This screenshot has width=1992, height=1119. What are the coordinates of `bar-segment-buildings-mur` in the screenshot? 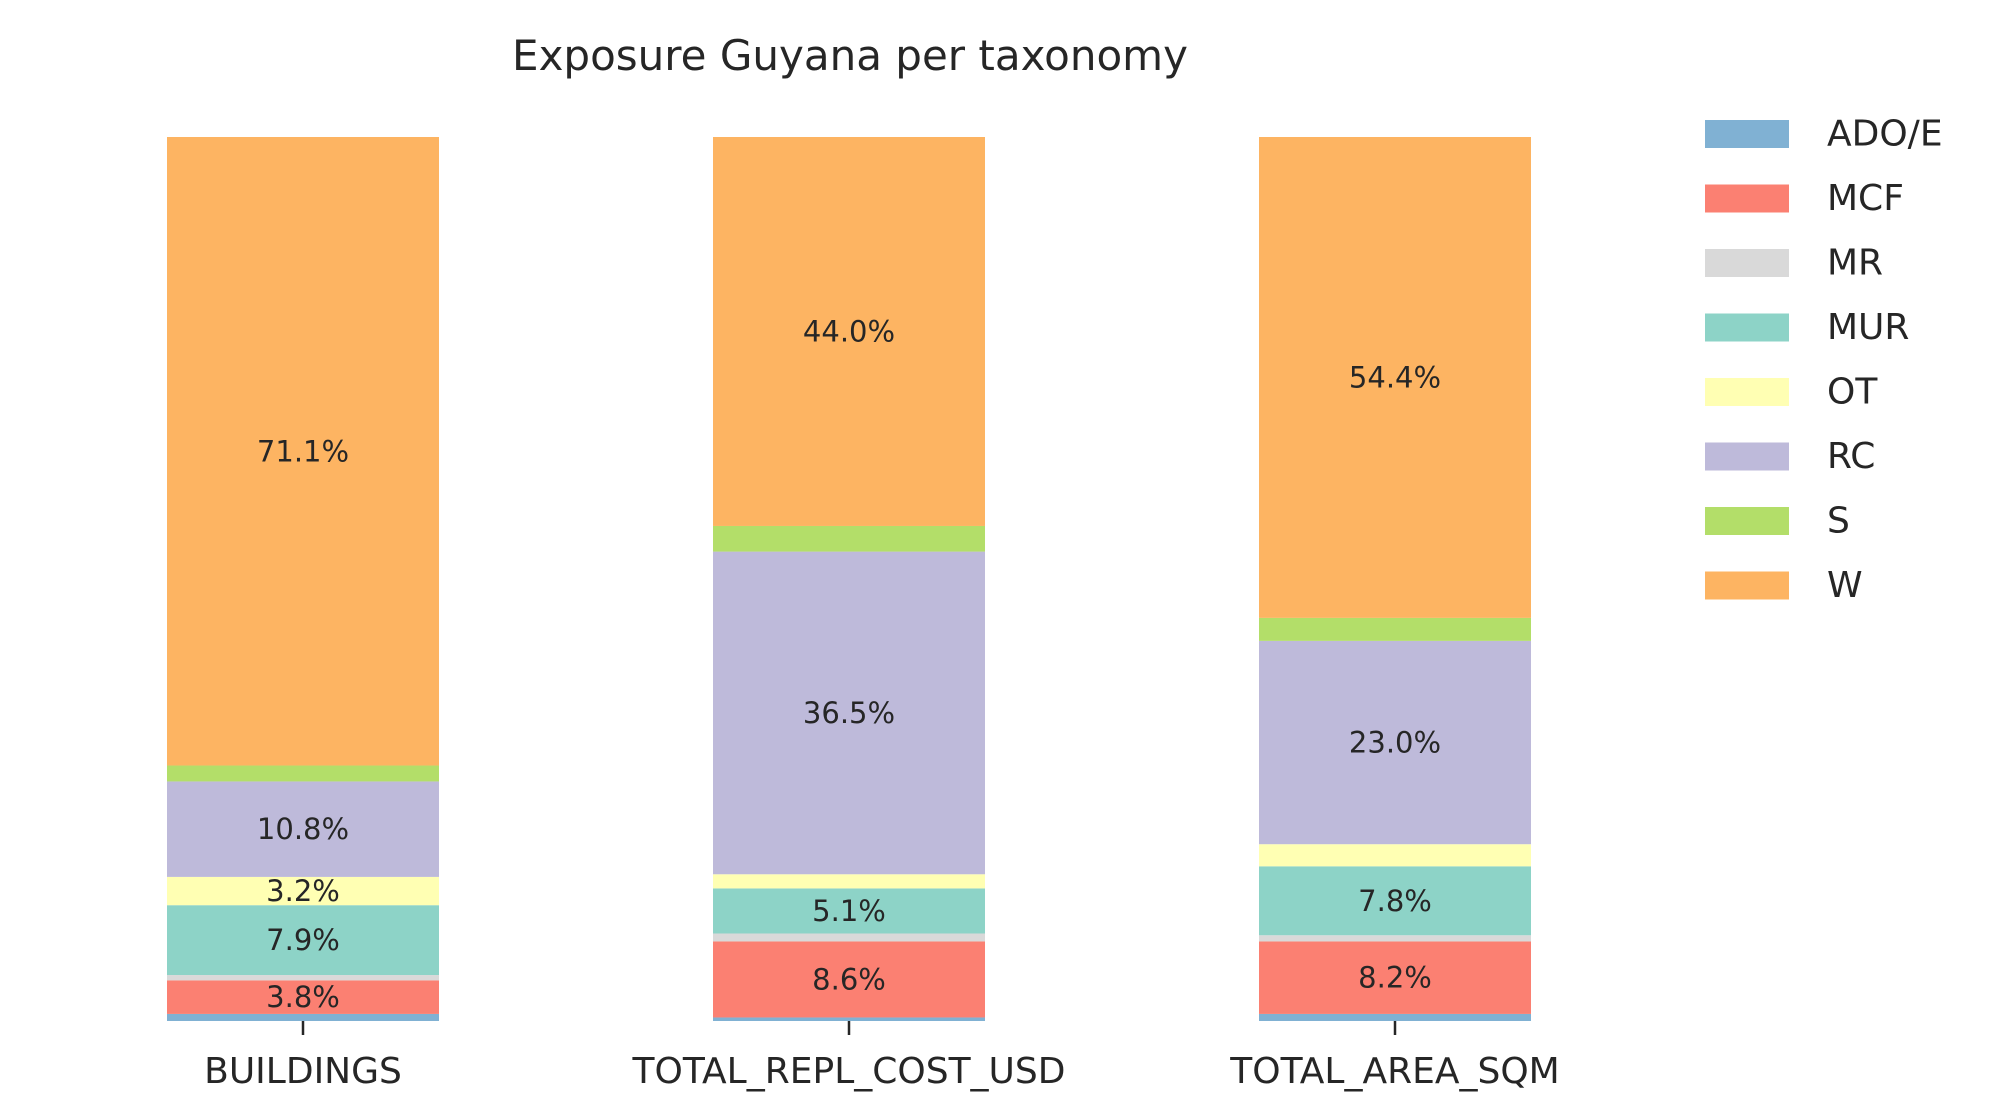 It's located at (303, 940).